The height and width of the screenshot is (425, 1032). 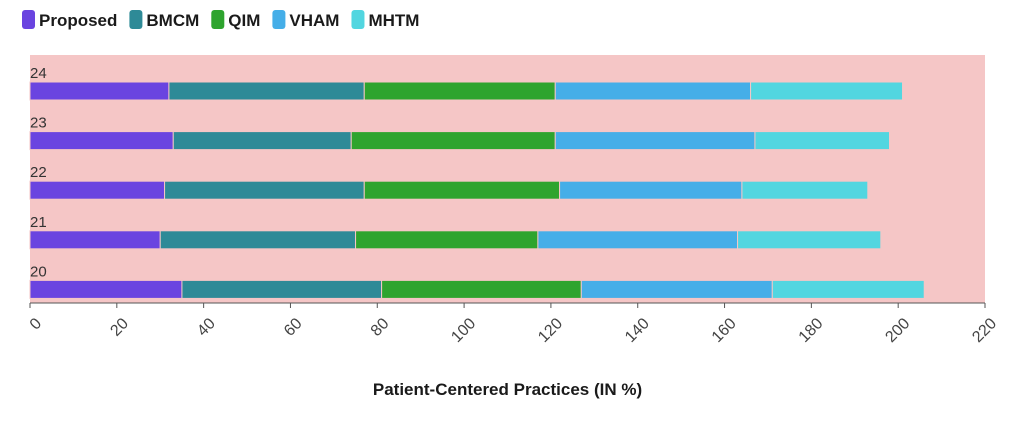 I want to click on x-tick-label: 60, so click(x=293, y=327).